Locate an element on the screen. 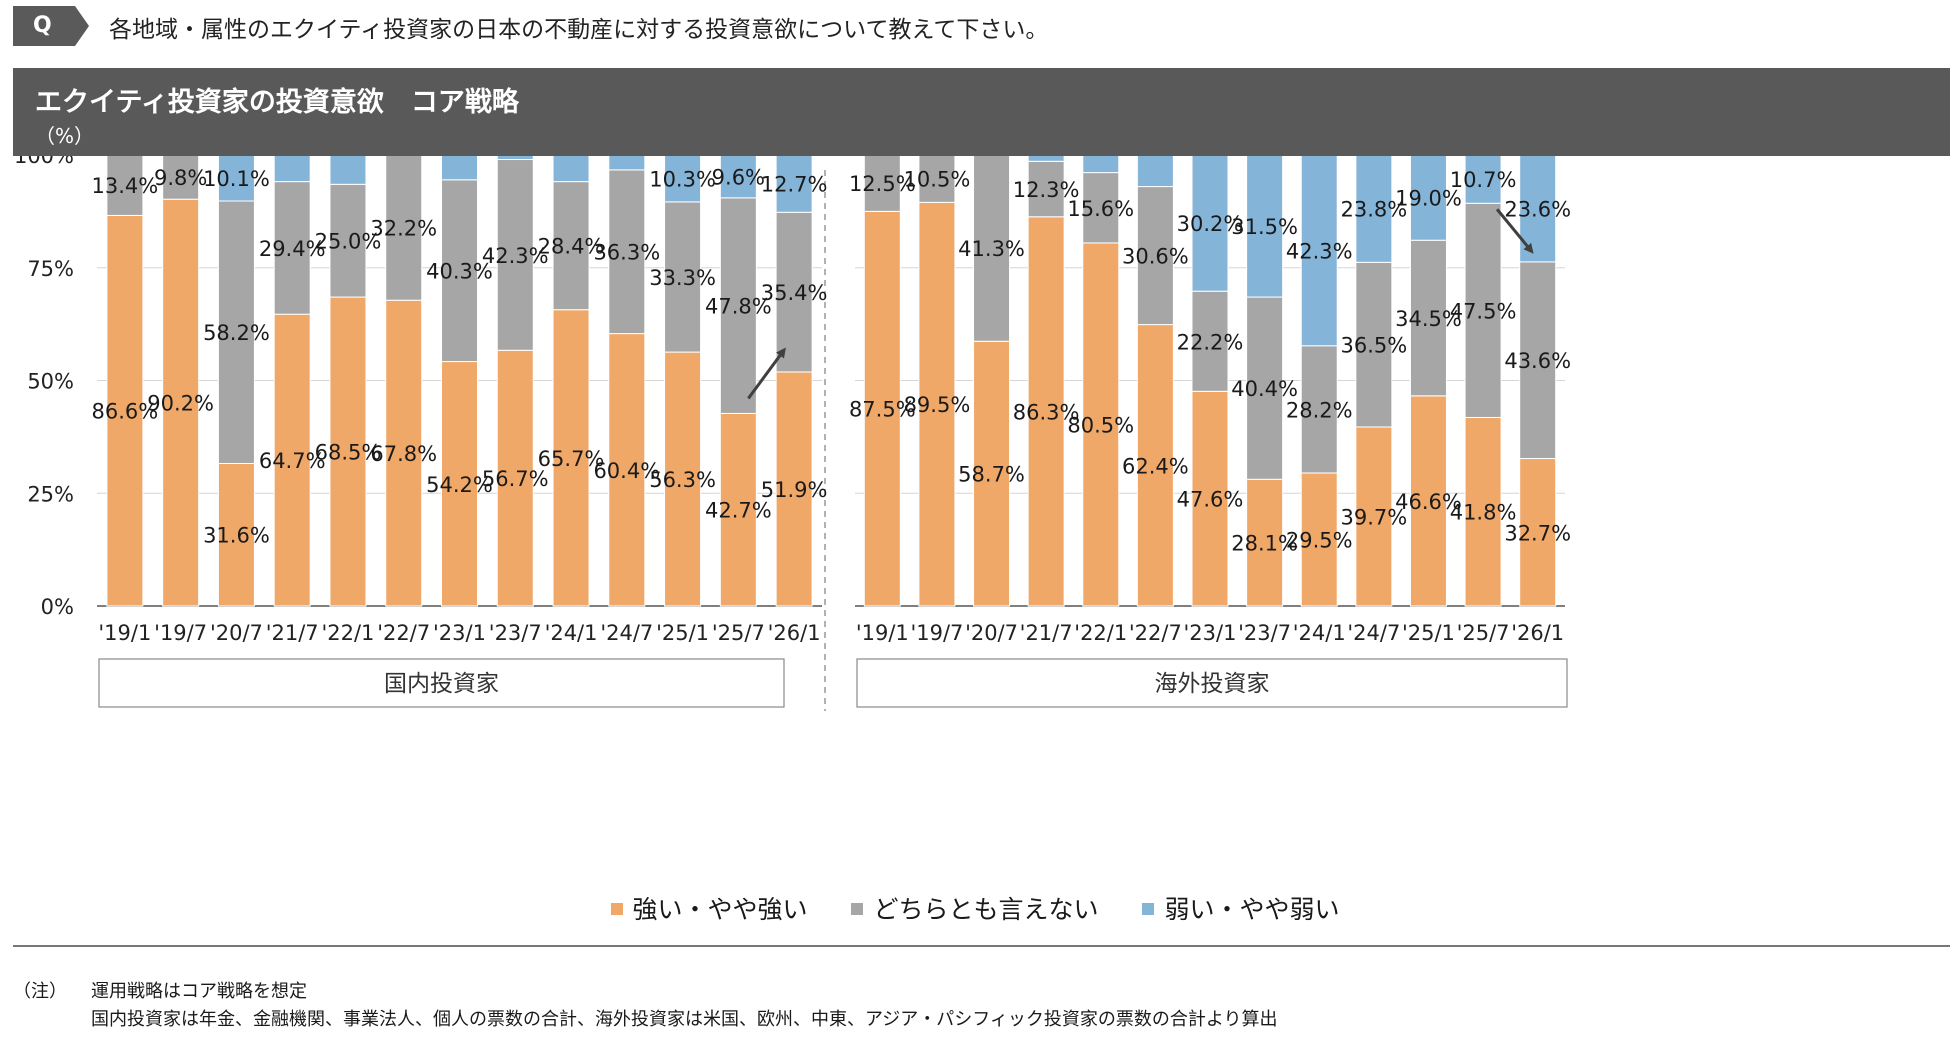 The width and height of the screenshot is (1950, 1042). x-tick-label: '25/1 is located at coordinates (682, 633).